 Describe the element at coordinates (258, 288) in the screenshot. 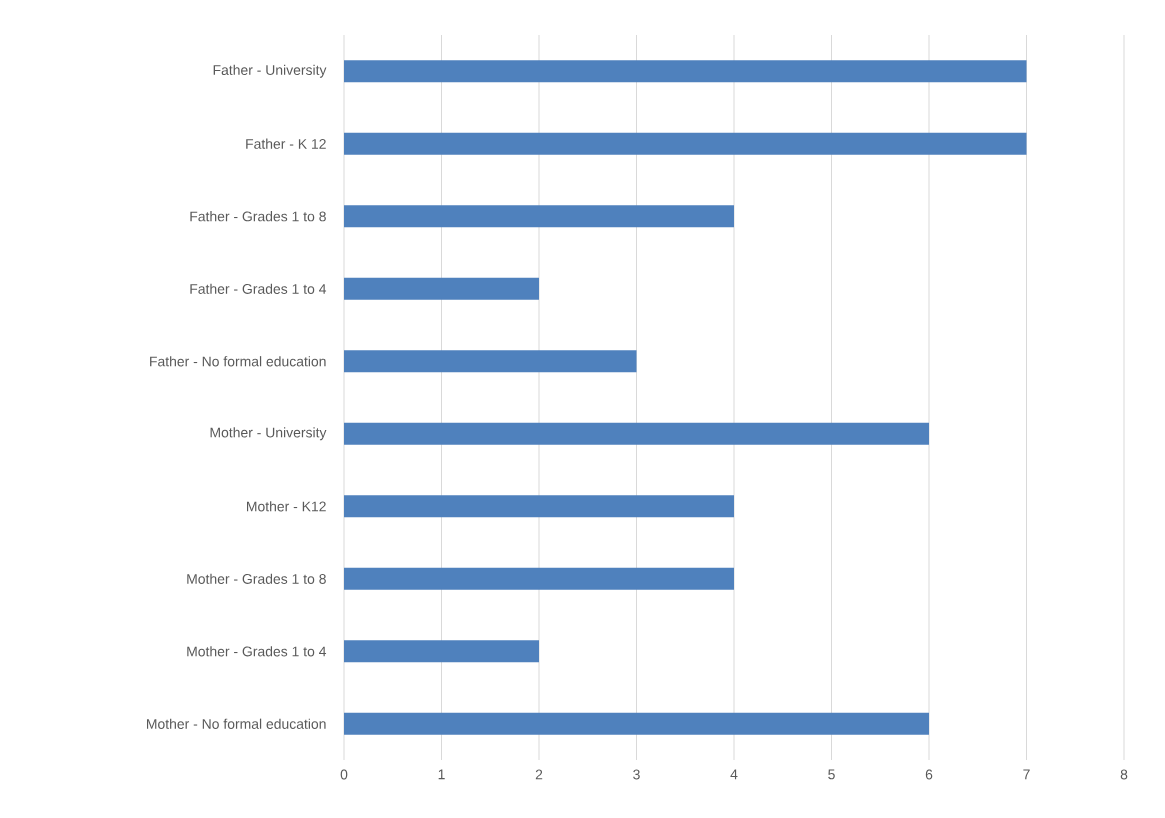

I see `y-tick-label: Father - Grades 1 to 4` at that location.